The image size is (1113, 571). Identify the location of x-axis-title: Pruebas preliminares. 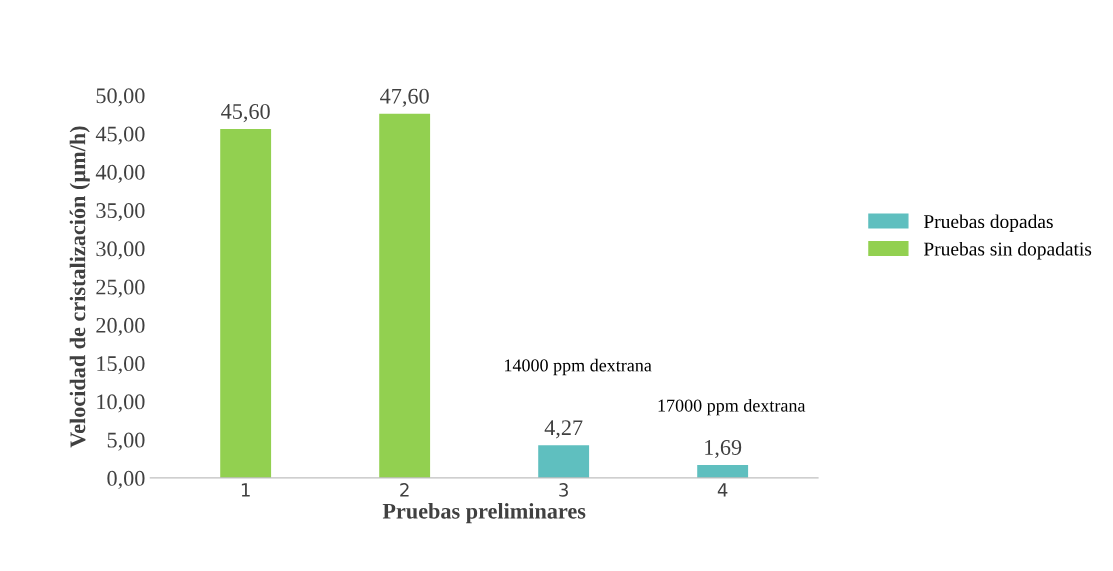
(484, 513).